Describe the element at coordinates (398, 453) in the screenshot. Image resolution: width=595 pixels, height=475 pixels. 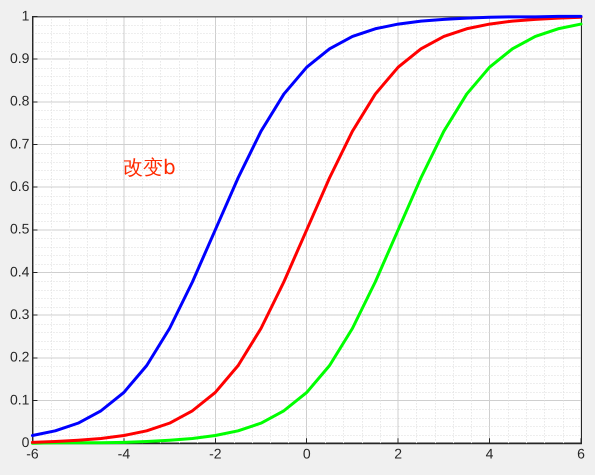
I see `x-tick-label: 2` at that location.